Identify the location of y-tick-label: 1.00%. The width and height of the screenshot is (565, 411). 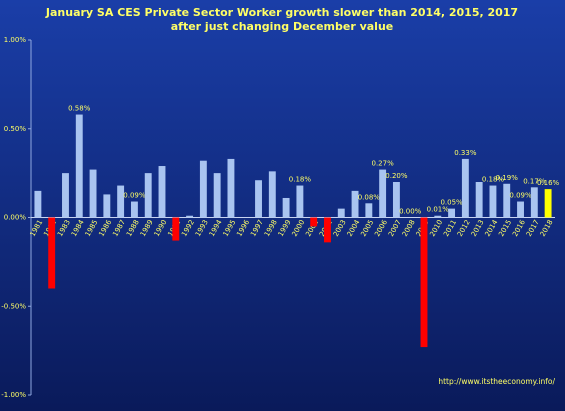
(15, 40).